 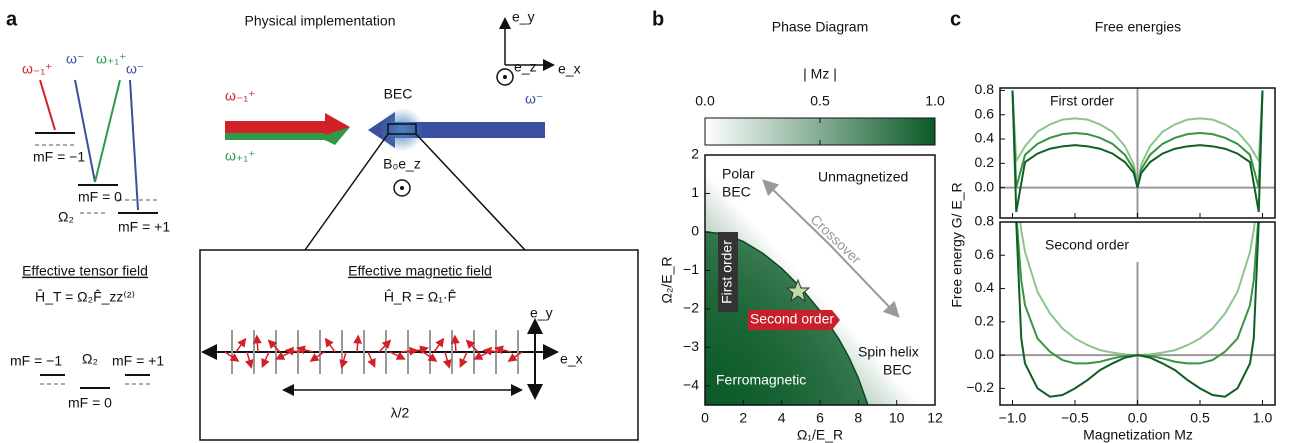 What do you see at coordinates (985, 254) in the screenshot?
I see `y-tick-label: 0.6` at bounding box center [985, 254].